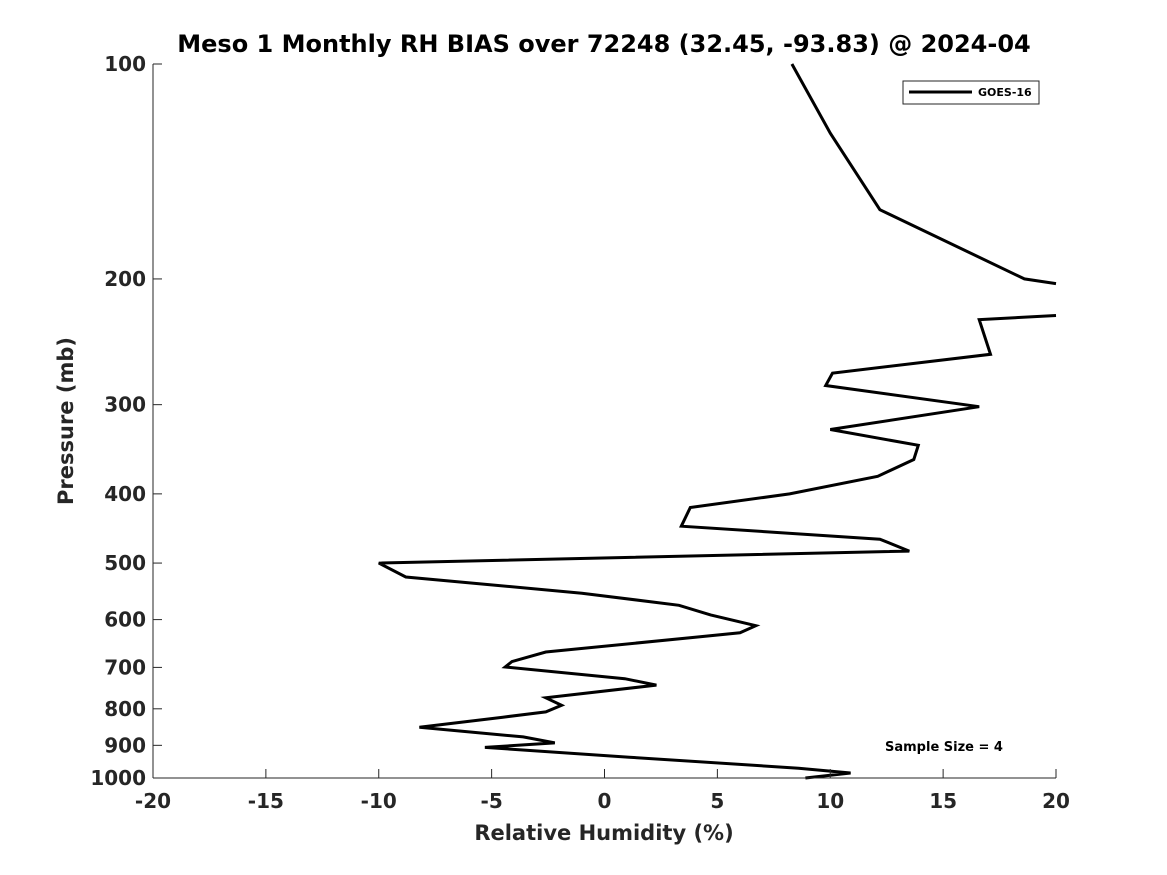 The width and height of the screenshot is (1167, 875). Describe the element at coordinates (125, 667) in the screenshot. I see `y-tick-label: 700` at that location.